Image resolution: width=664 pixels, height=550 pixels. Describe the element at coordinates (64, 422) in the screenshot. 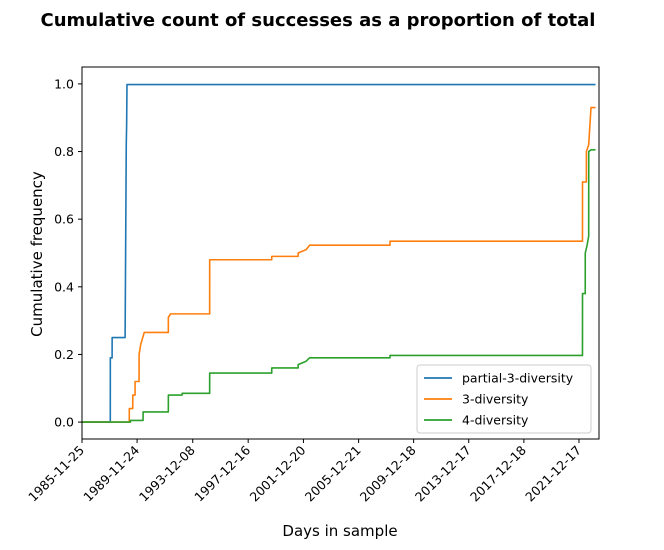

I see `y-tick-label: 0.0` at that location.